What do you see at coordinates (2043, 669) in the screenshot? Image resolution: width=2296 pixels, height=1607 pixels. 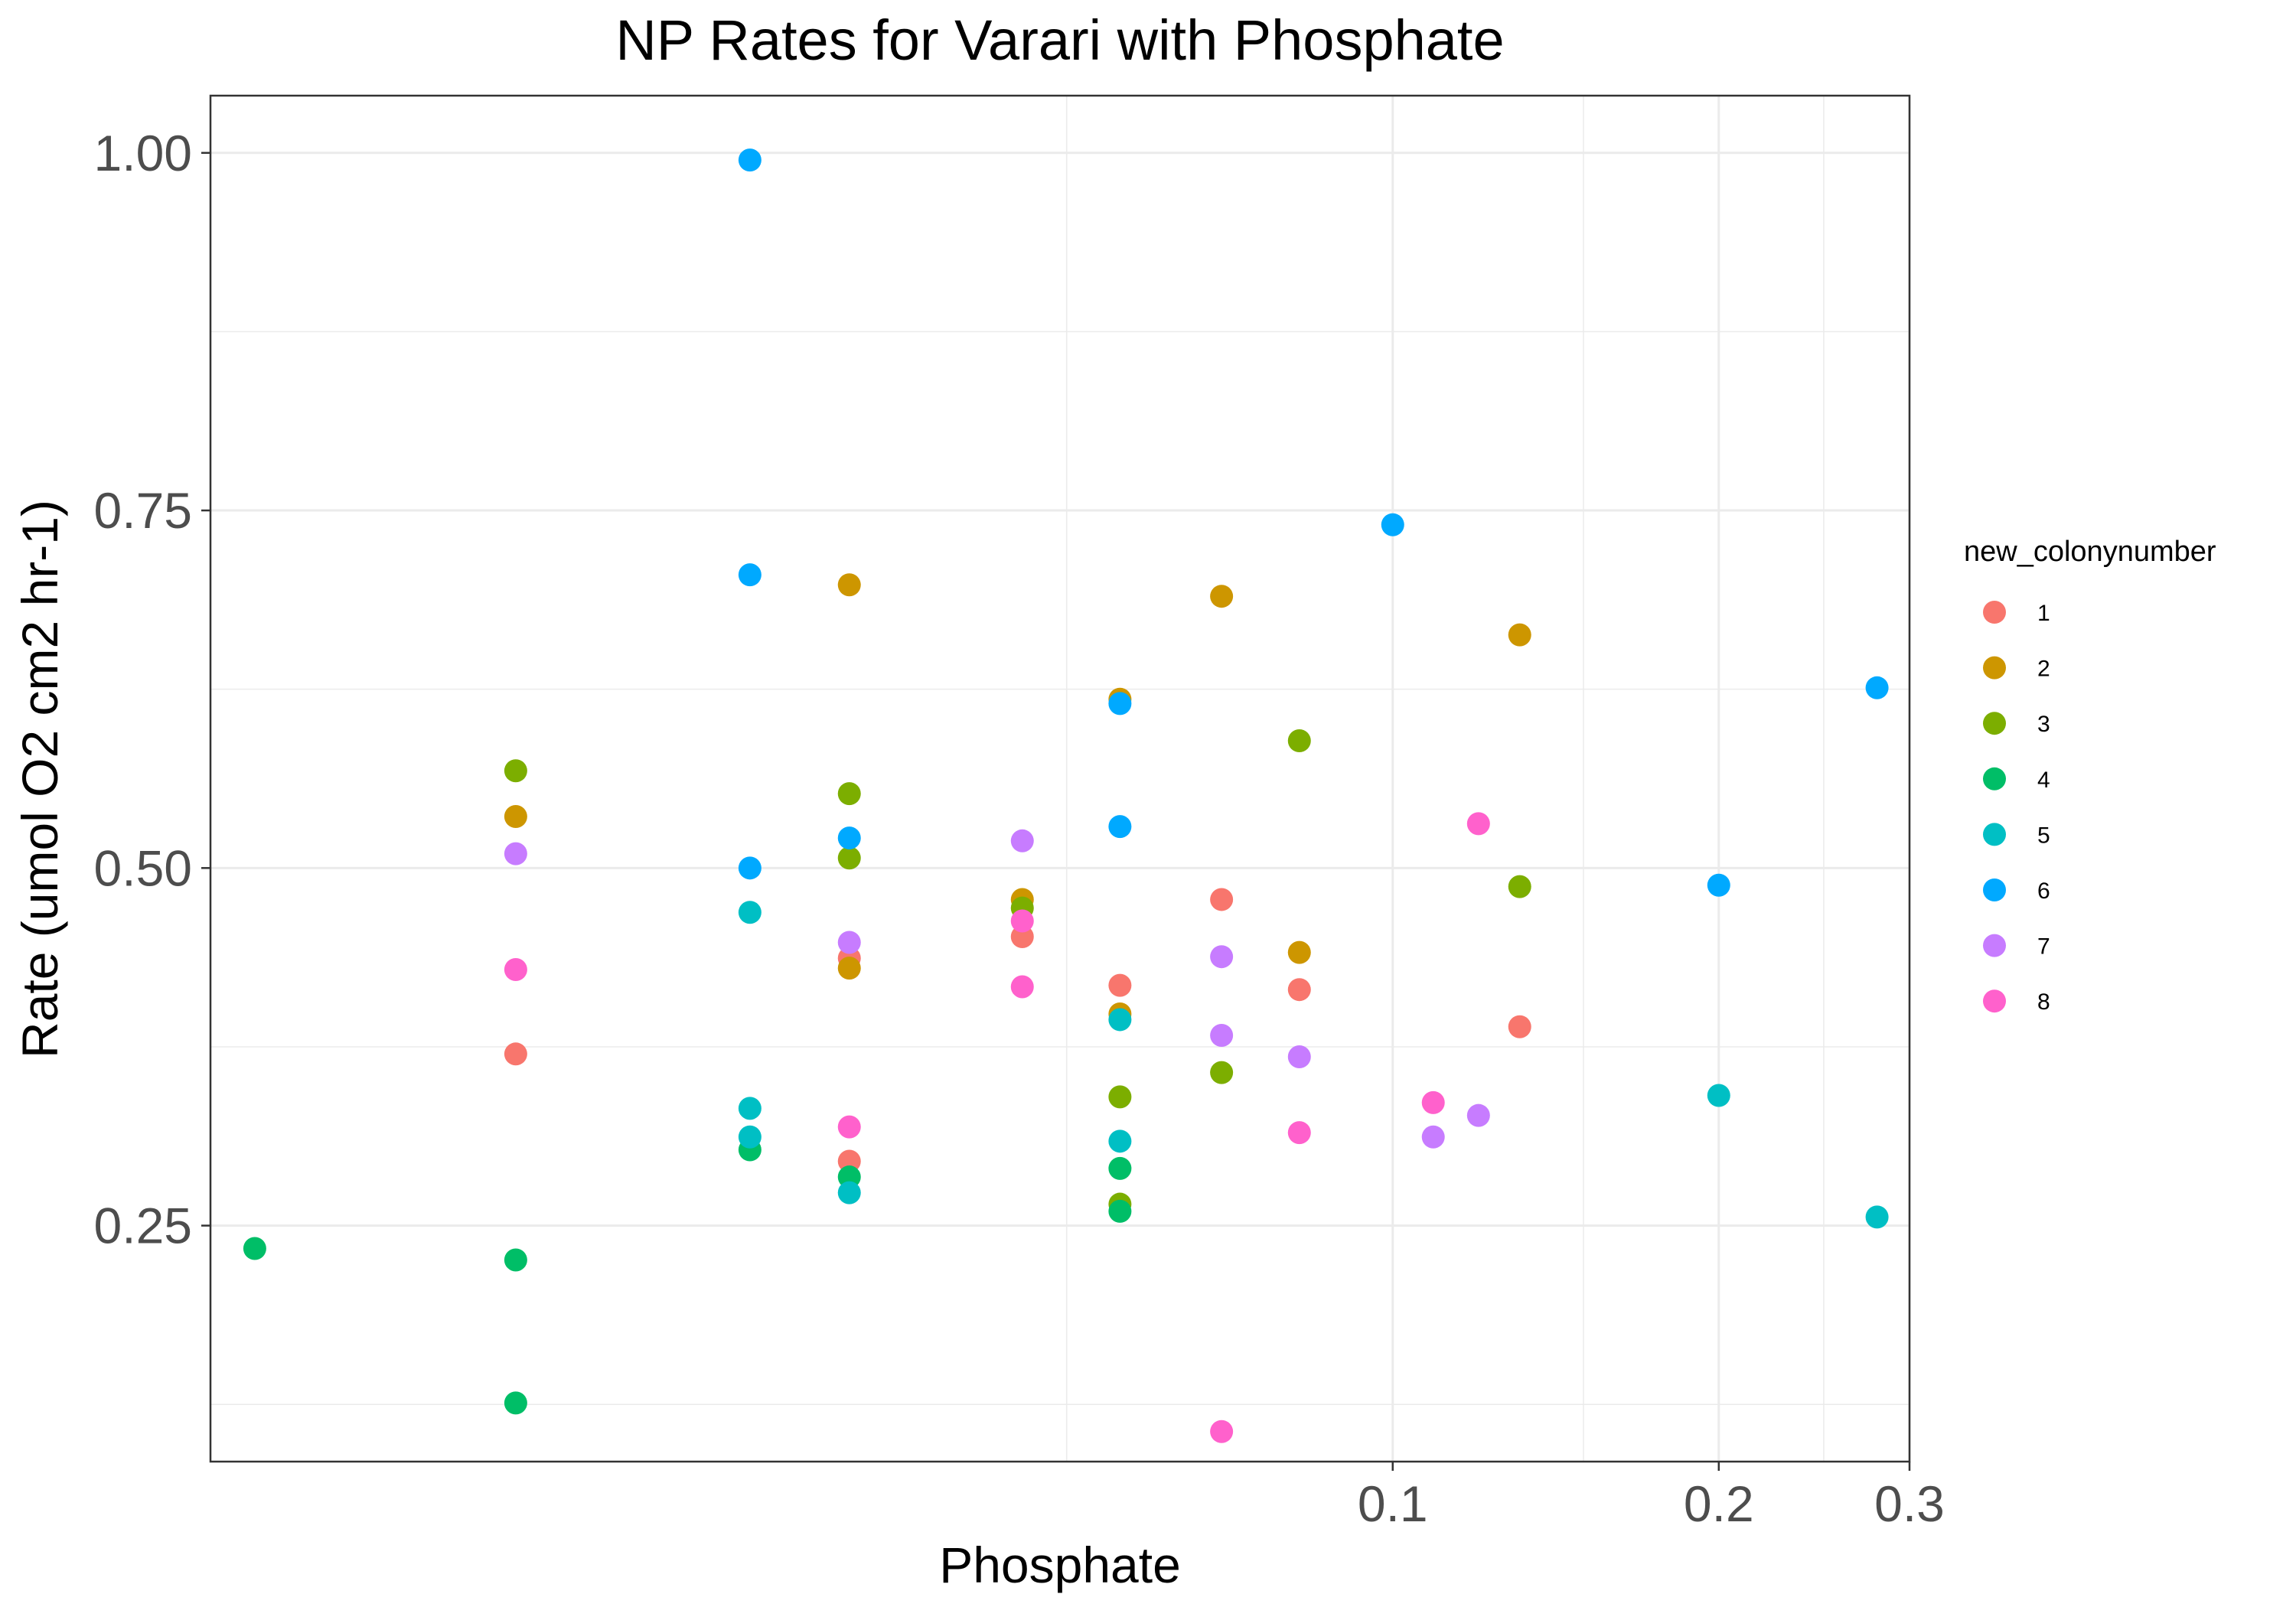 I see `legend-label-colony-2: 2` at bounding box center [2043, 669].